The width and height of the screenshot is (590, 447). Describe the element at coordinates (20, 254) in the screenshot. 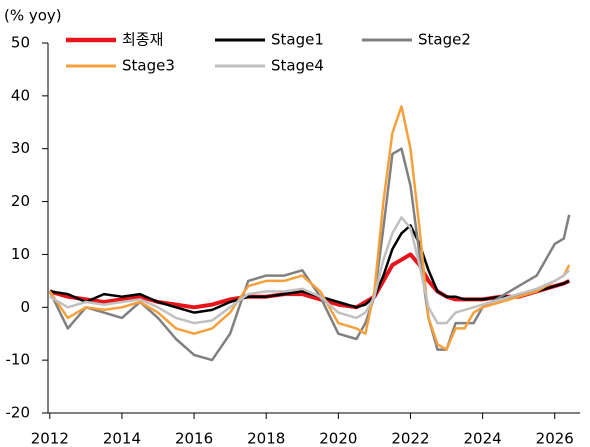

I see `y-tick-label: 10` at that location.